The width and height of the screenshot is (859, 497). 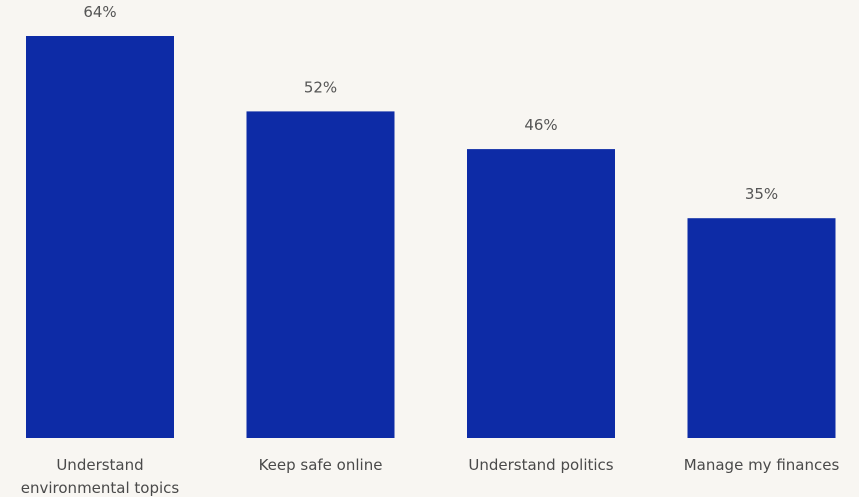 I want to click on category-label-line: Understand politics, so click(x=540, y=465).